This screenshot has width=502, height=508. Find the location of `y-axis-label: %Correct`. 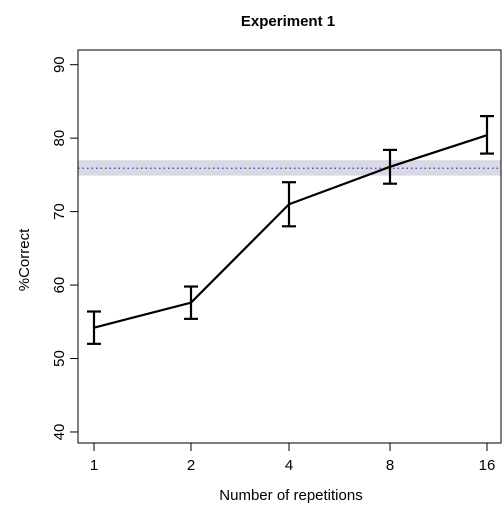

y-axis-label: %Correct is located at coordinates (24, 259).